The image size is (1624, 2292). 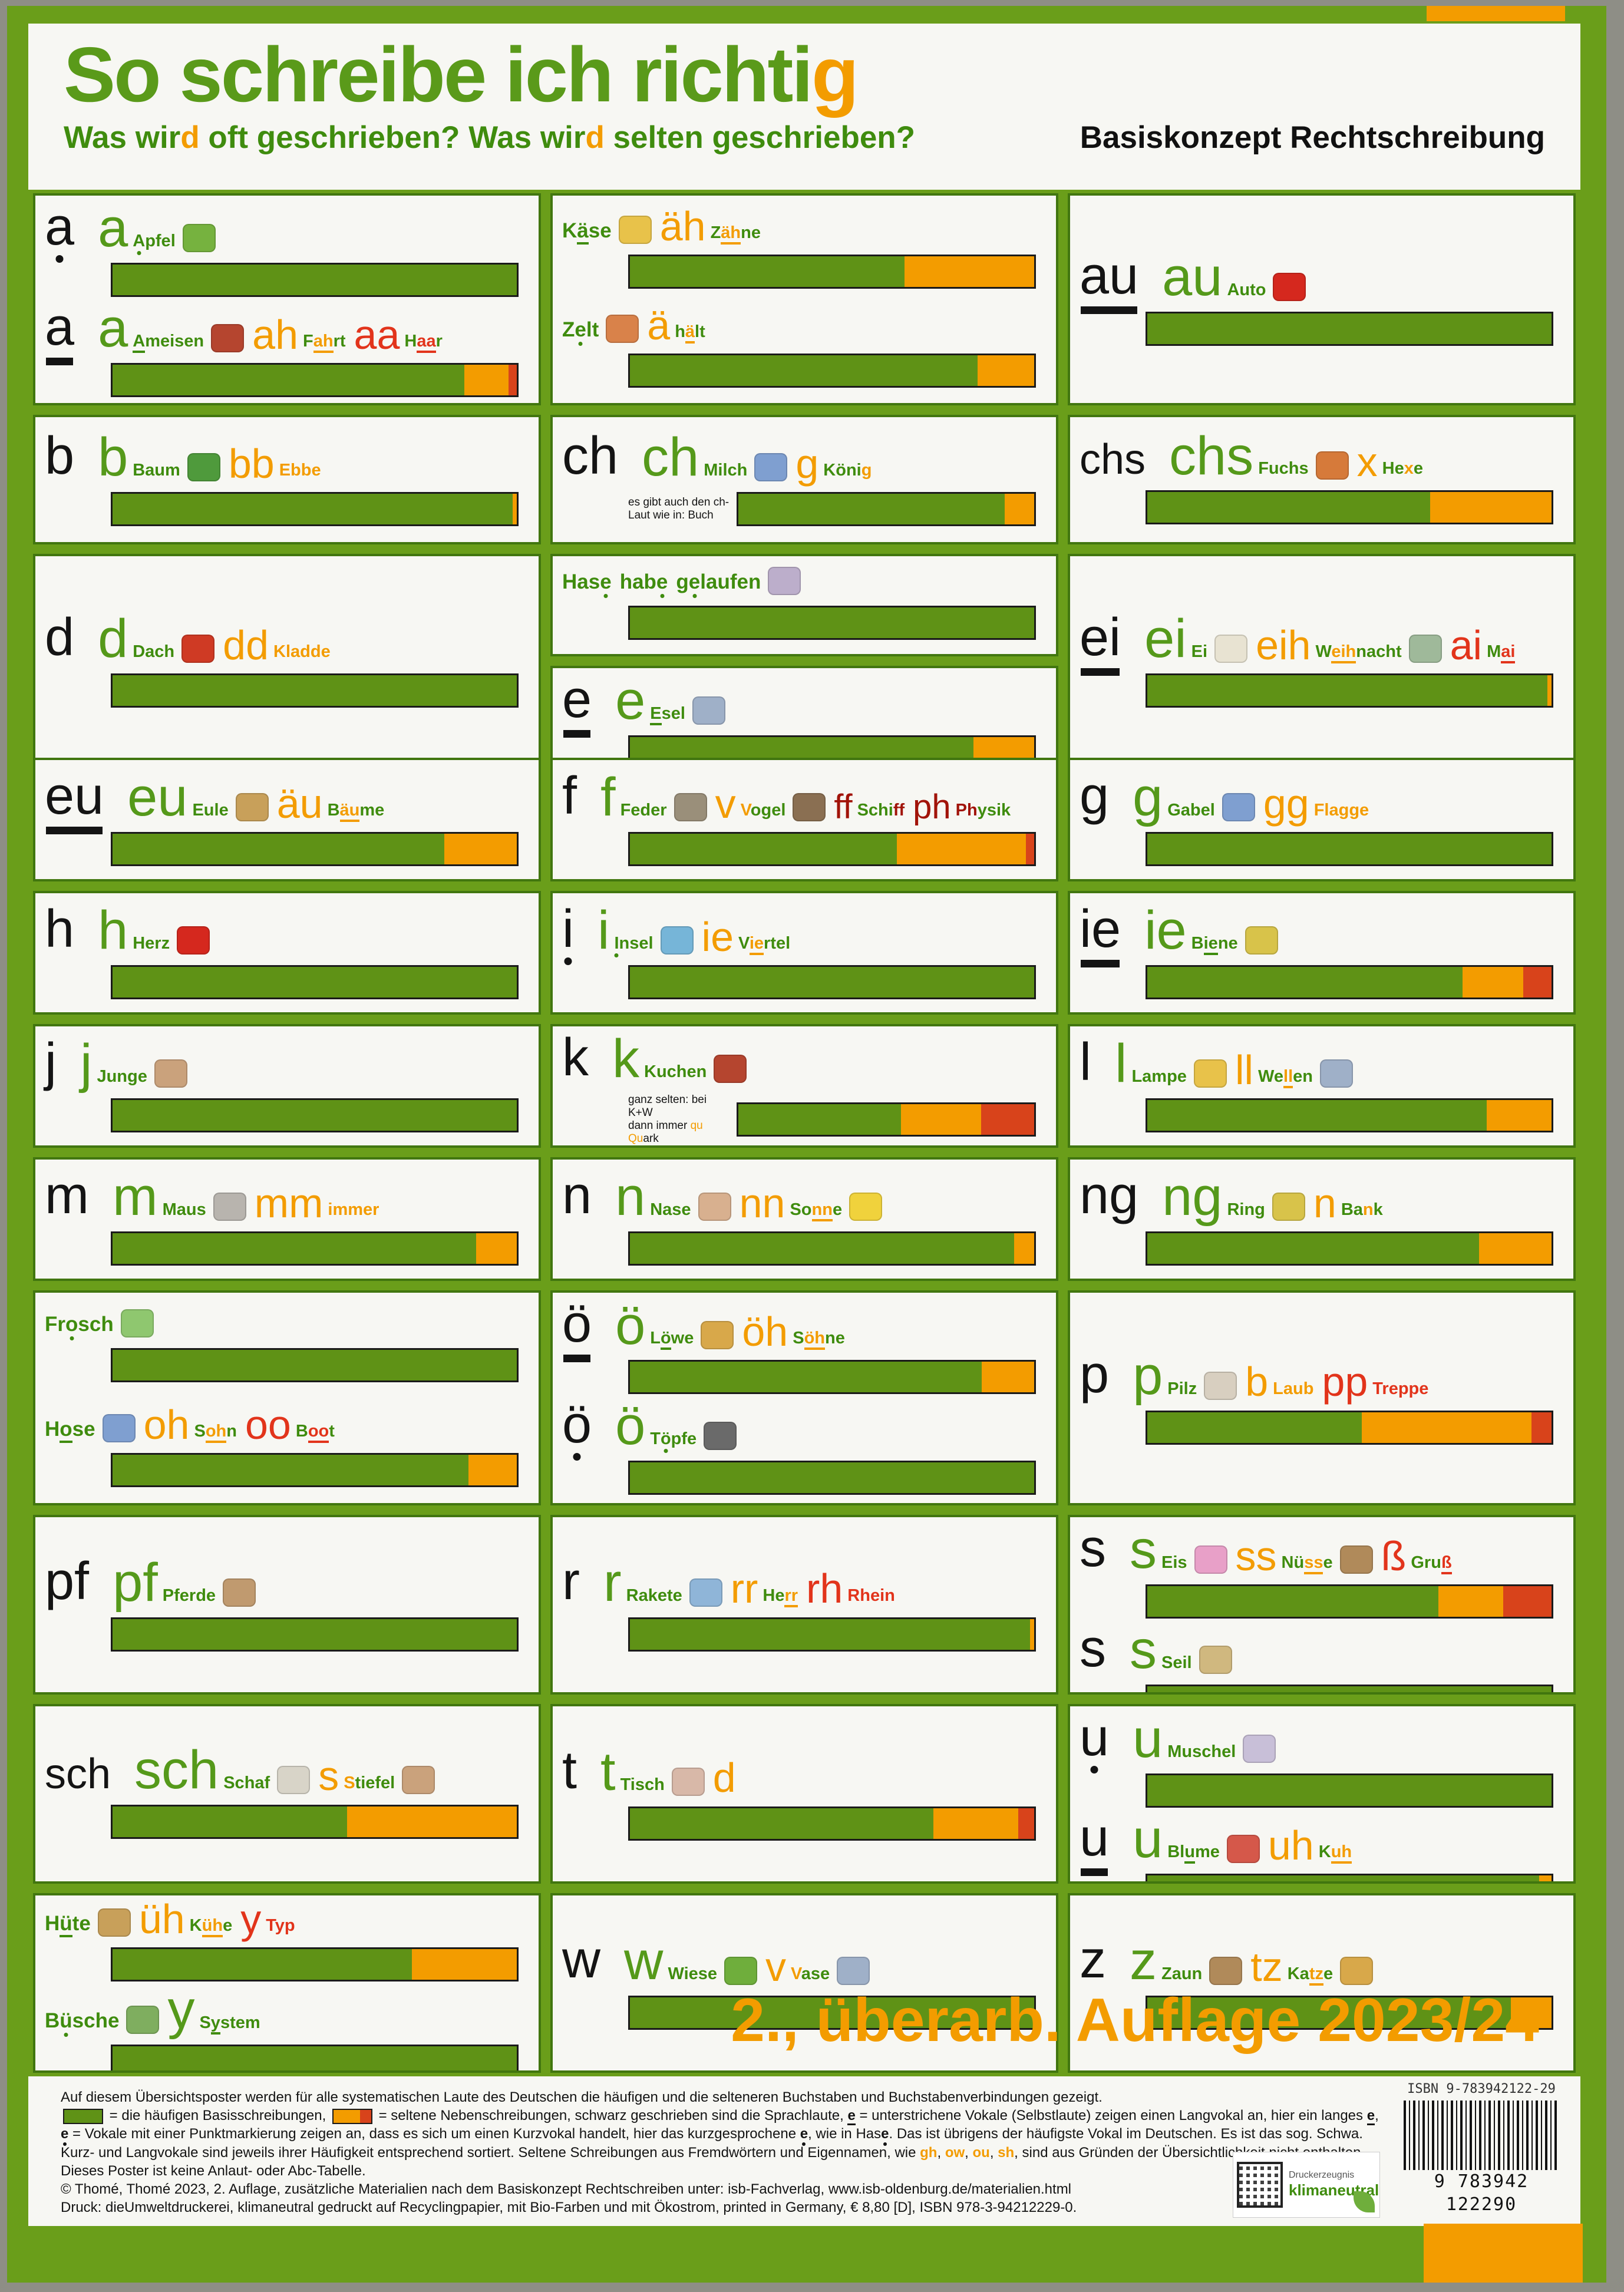 What do you see at coordinates (287, 479) in the screenshot?
I see `letter-cell: b b Baum bb Ebbe` at bounding box center [287, 479].